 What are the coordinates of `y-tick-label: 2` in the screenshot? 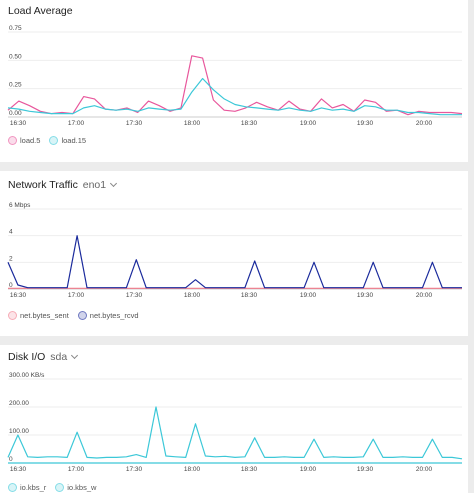 It's located at (11, 258).